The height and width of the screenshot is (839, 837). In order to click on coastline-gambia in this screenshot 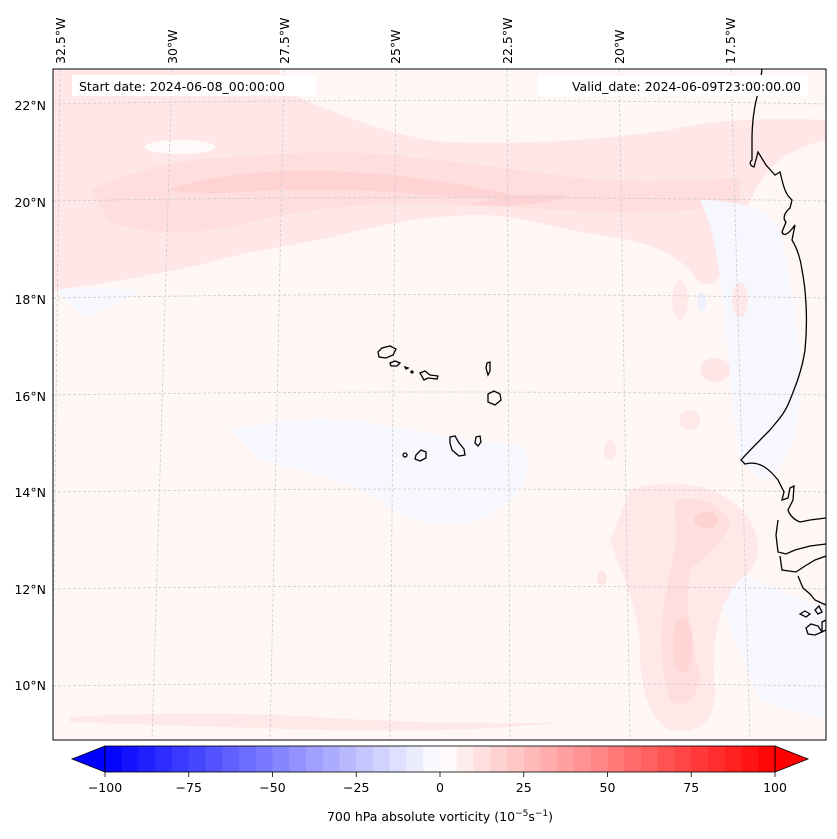, I will do `click(800, 537)`.